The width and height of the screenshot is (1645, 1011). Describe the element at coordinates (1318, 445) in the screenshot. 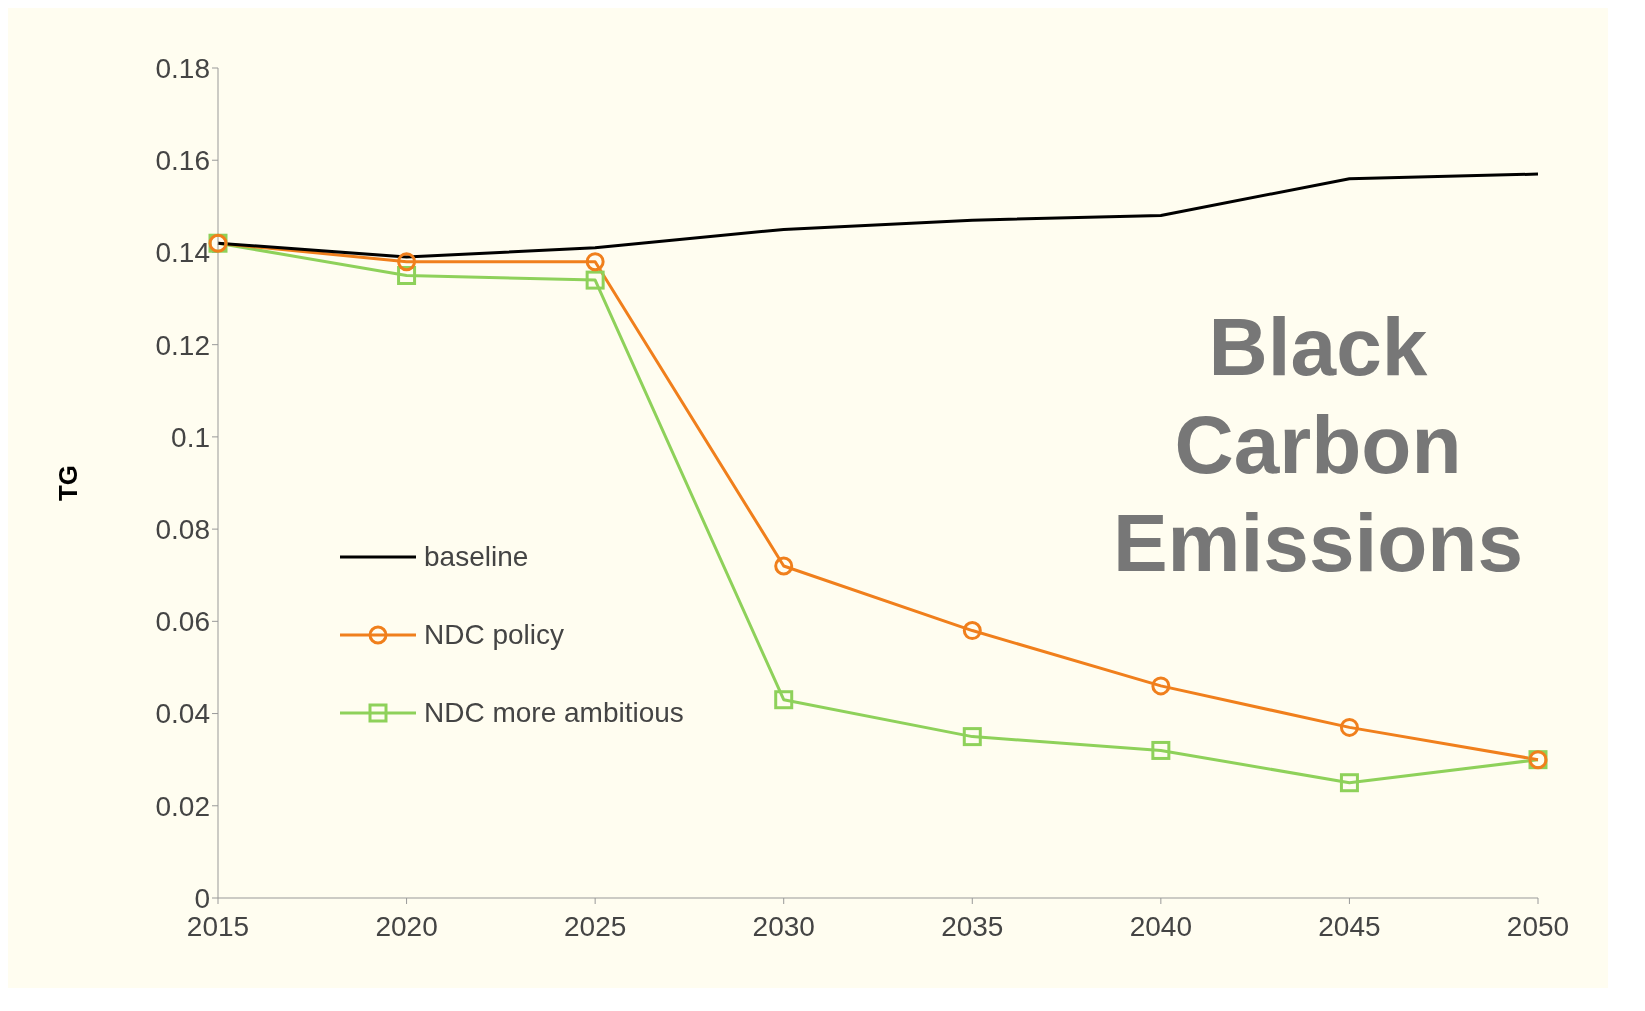

I see `text: Black Carbon Emissions` at that location.